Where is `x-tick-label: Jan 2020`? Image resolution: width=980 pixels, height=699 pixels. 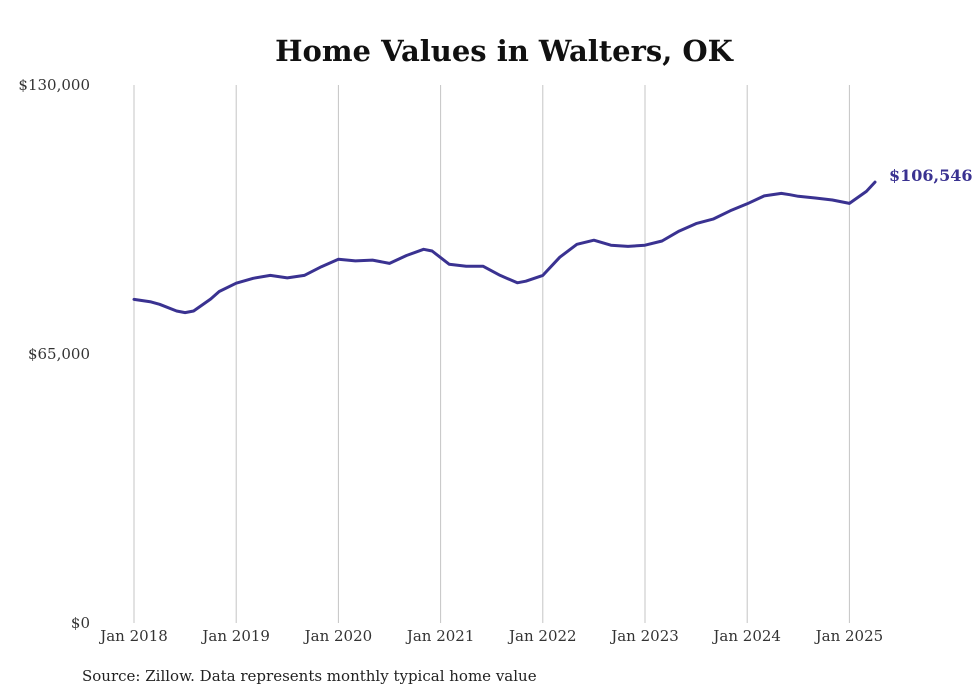
x-tick-label: Jan 2020 is located at coordinates (338, 636).